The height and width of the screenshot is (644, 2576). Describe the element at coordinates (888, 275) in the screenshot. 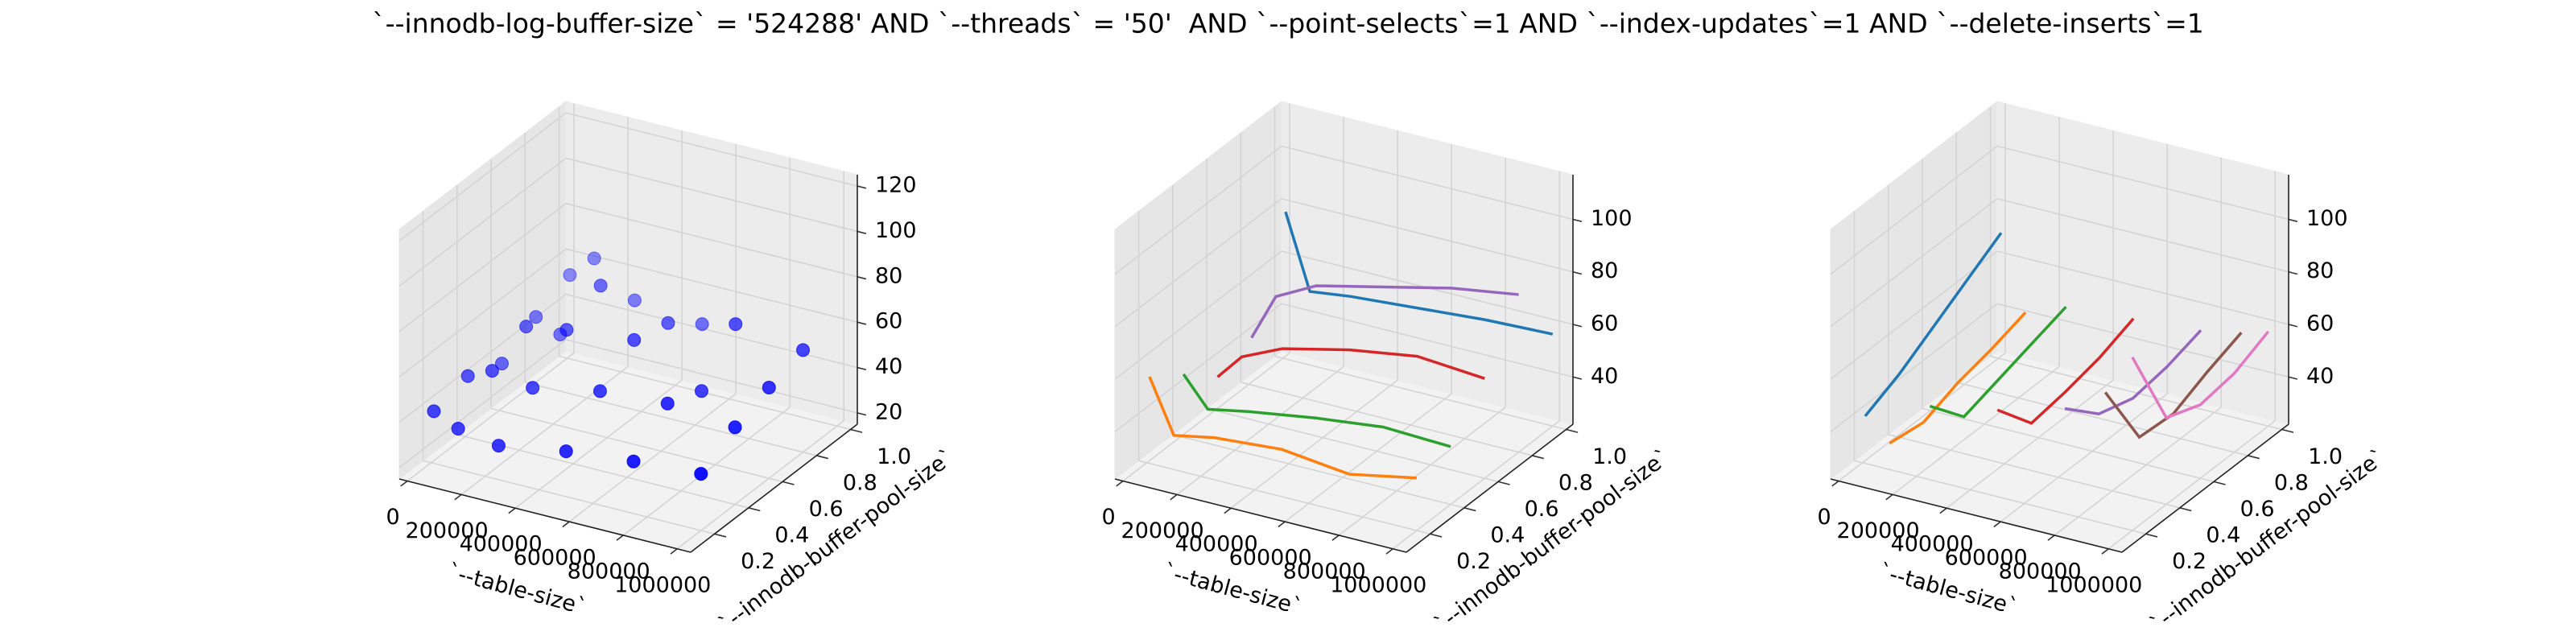

I see `z-tick-label: 80` at that location.